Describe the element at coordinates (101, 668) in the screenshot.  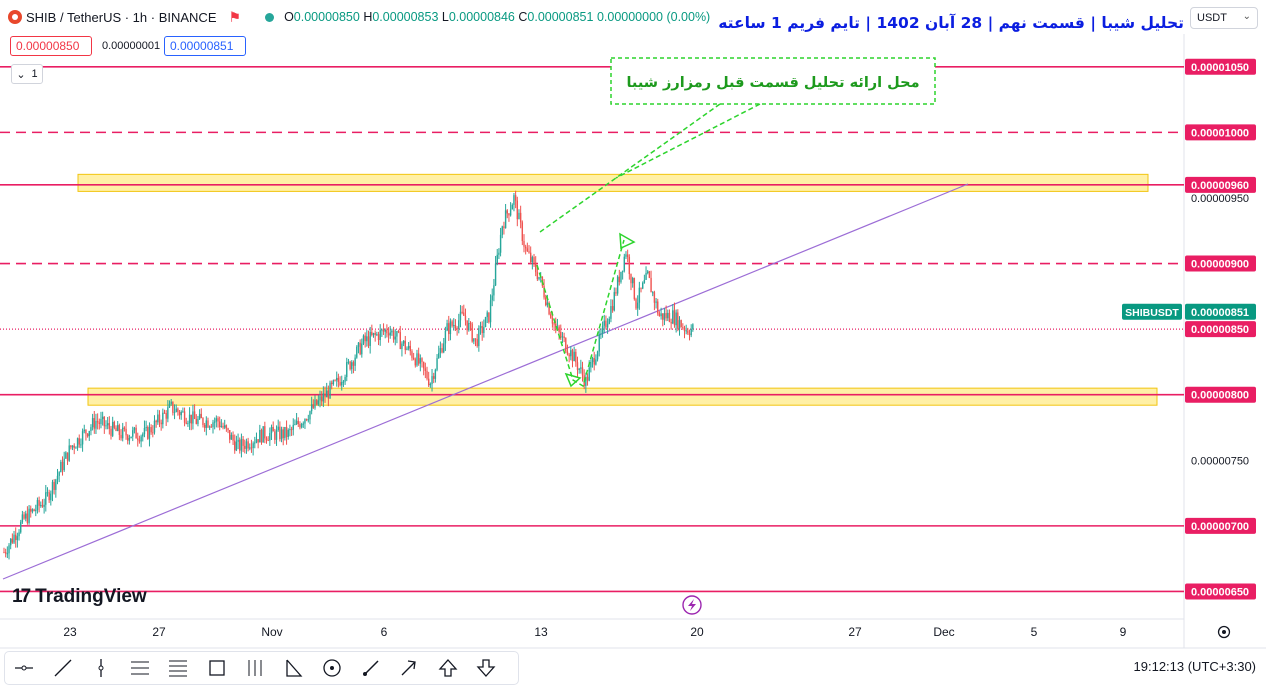
I see `vertical-line-icon` at that location.